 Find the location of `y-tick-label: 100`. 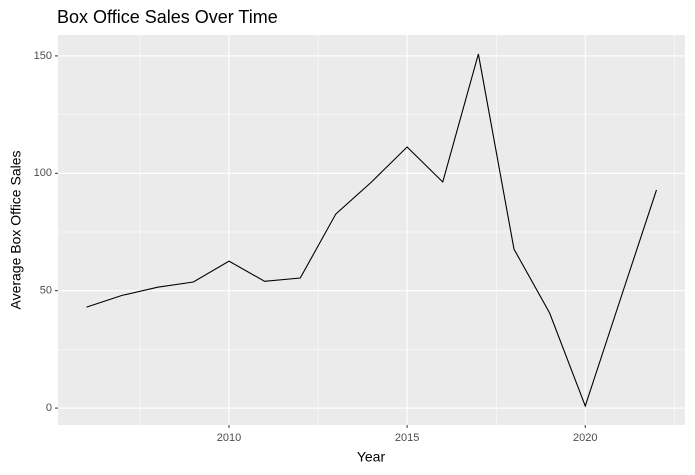

y-tick-label: 100 is located at coordinates (43, 173).